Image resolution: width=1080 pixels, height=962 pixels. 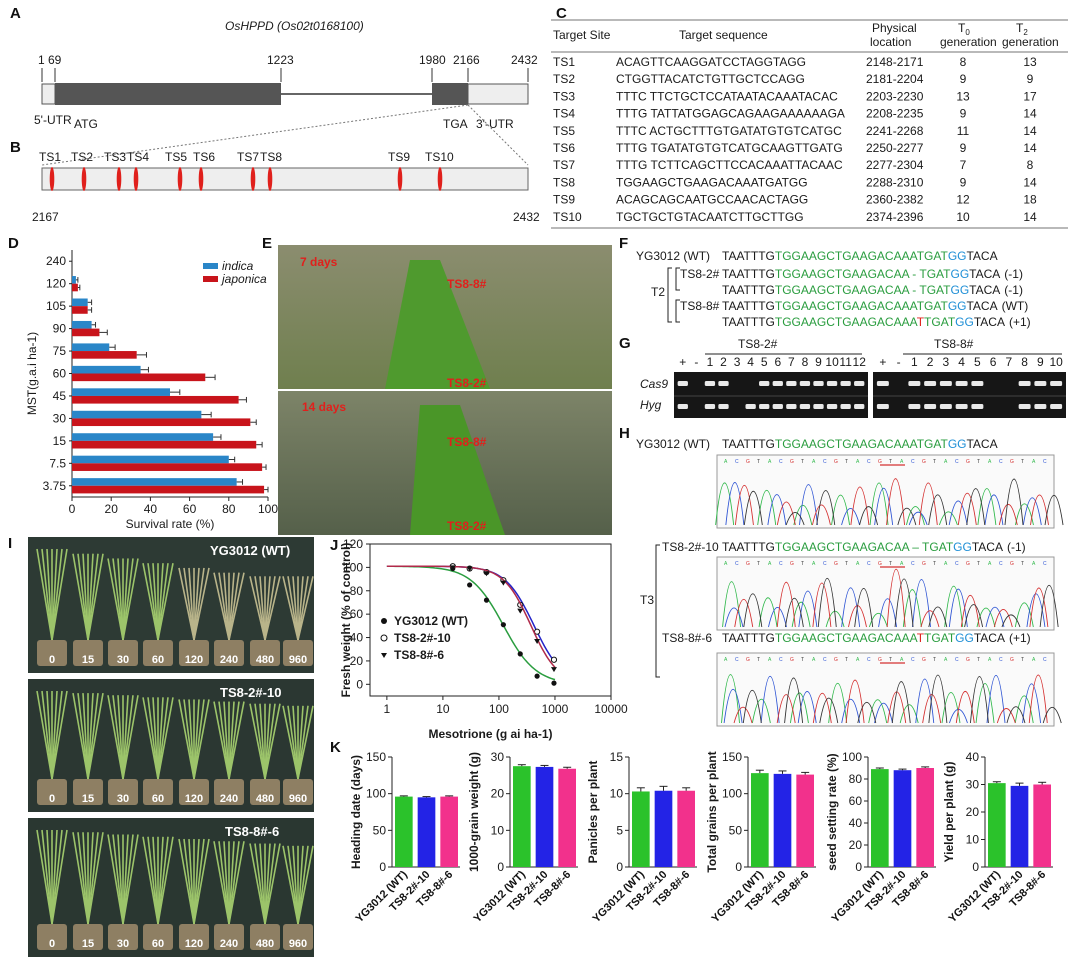 What do you see at coordinates (872, 274) in the screenshot?
I see `f-seq-2: TAATTTGTGGAAGCTGAAGACAA - TGATGGTACA (-1)` at bounding box center [872, 274].